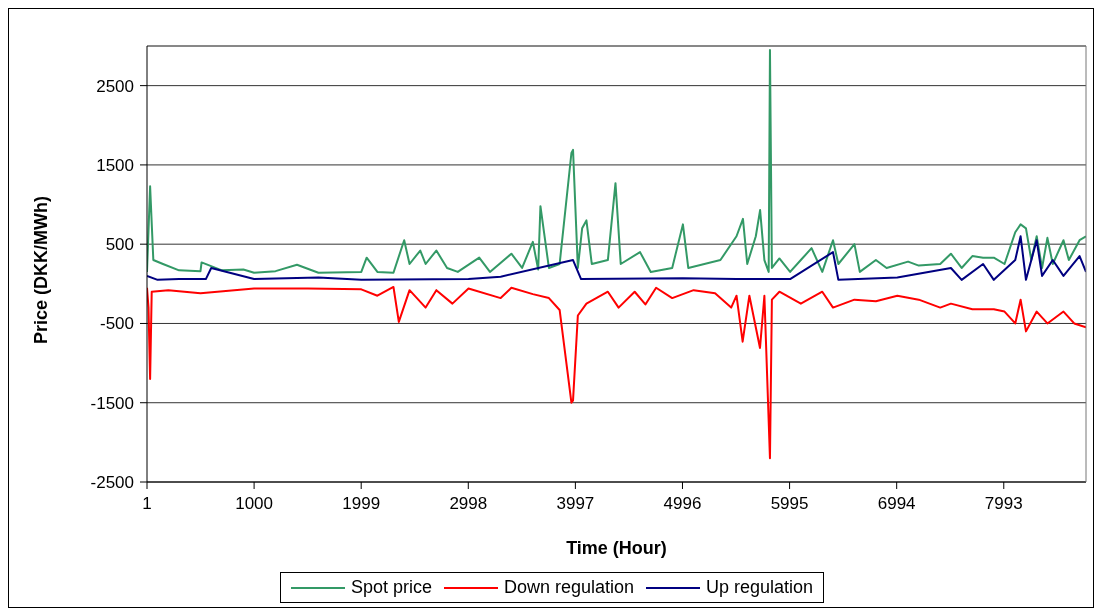  I want to click on x-tick-label: 6994, so click(896, 504).